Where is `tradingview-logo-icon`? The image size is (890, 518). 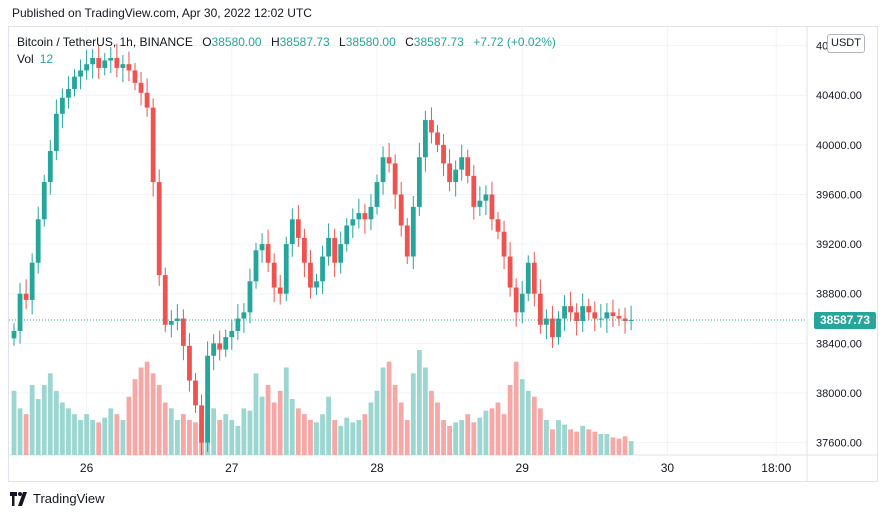
tradingview-logo-icon is located at coordinates (18, 498).